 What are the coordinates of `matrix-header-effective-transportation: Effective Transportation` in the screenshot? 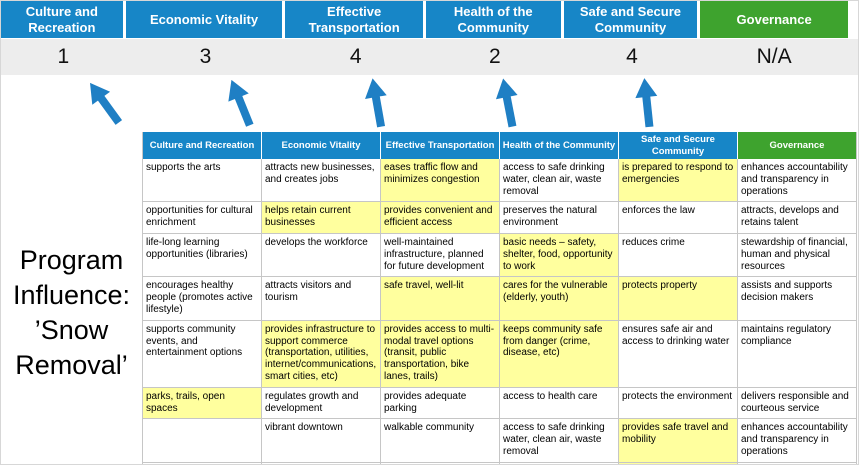 It's located at (440, 145).